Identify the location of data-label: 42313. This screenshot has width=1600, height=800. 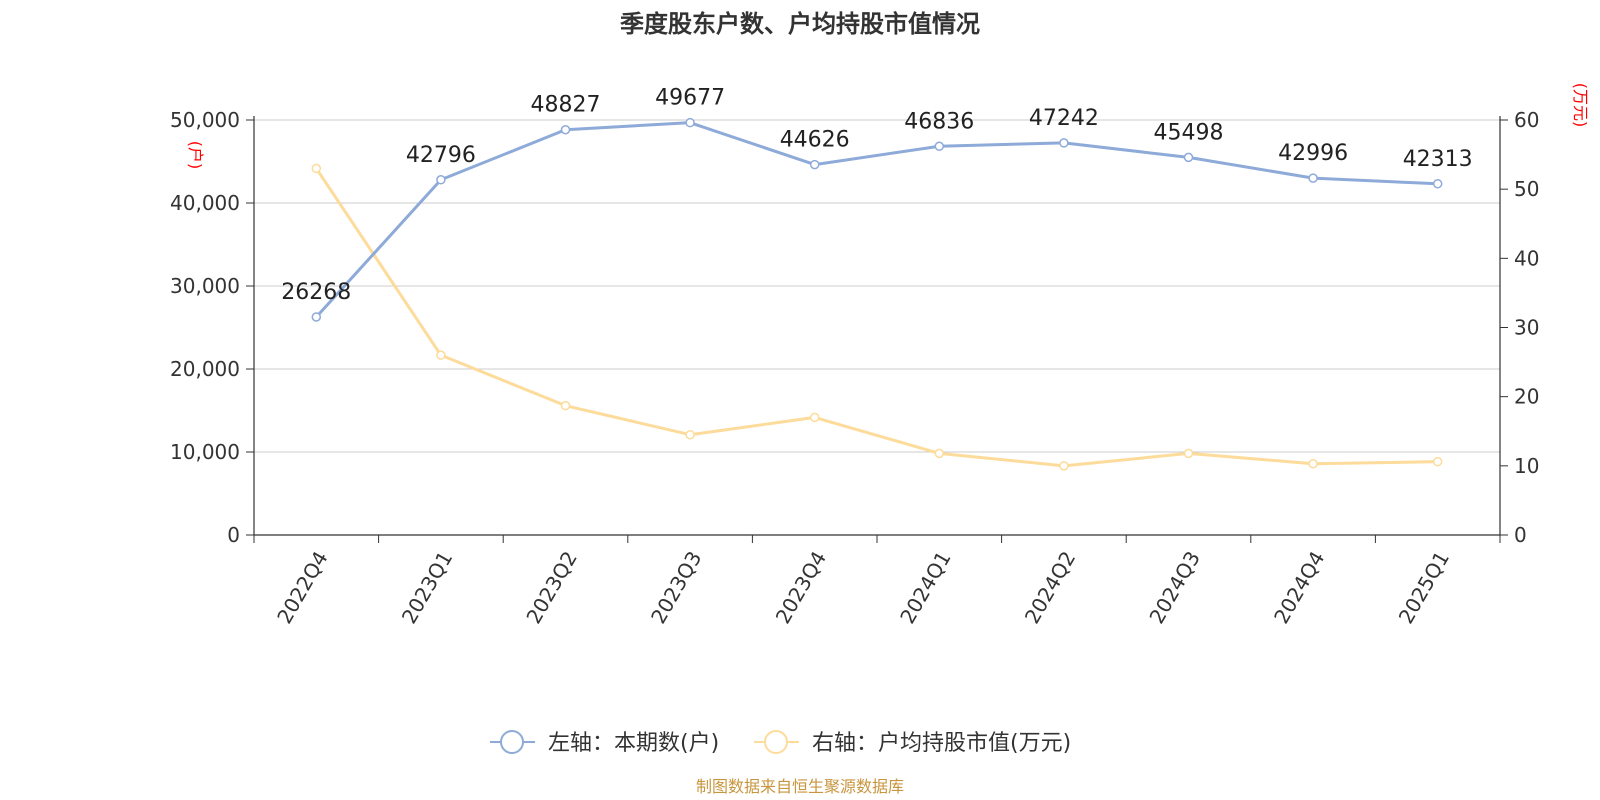
(1438, 159).